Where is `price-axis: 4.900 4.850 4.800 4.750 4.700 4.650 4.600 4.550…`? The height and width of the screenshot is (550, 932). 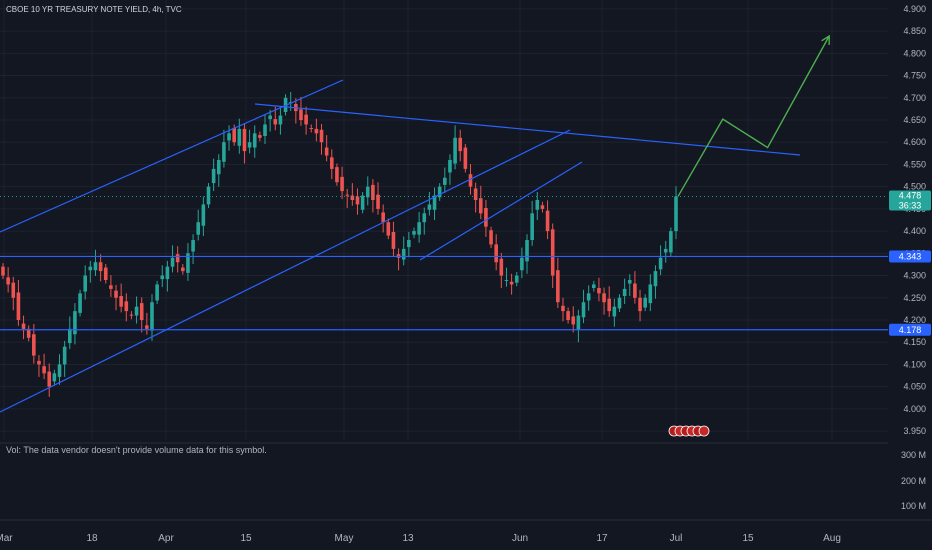 price-axis: 4.900 4.850 4.800 4.750 4.700 4.650 4.600 4.550… is located at coordinates (910, 275).